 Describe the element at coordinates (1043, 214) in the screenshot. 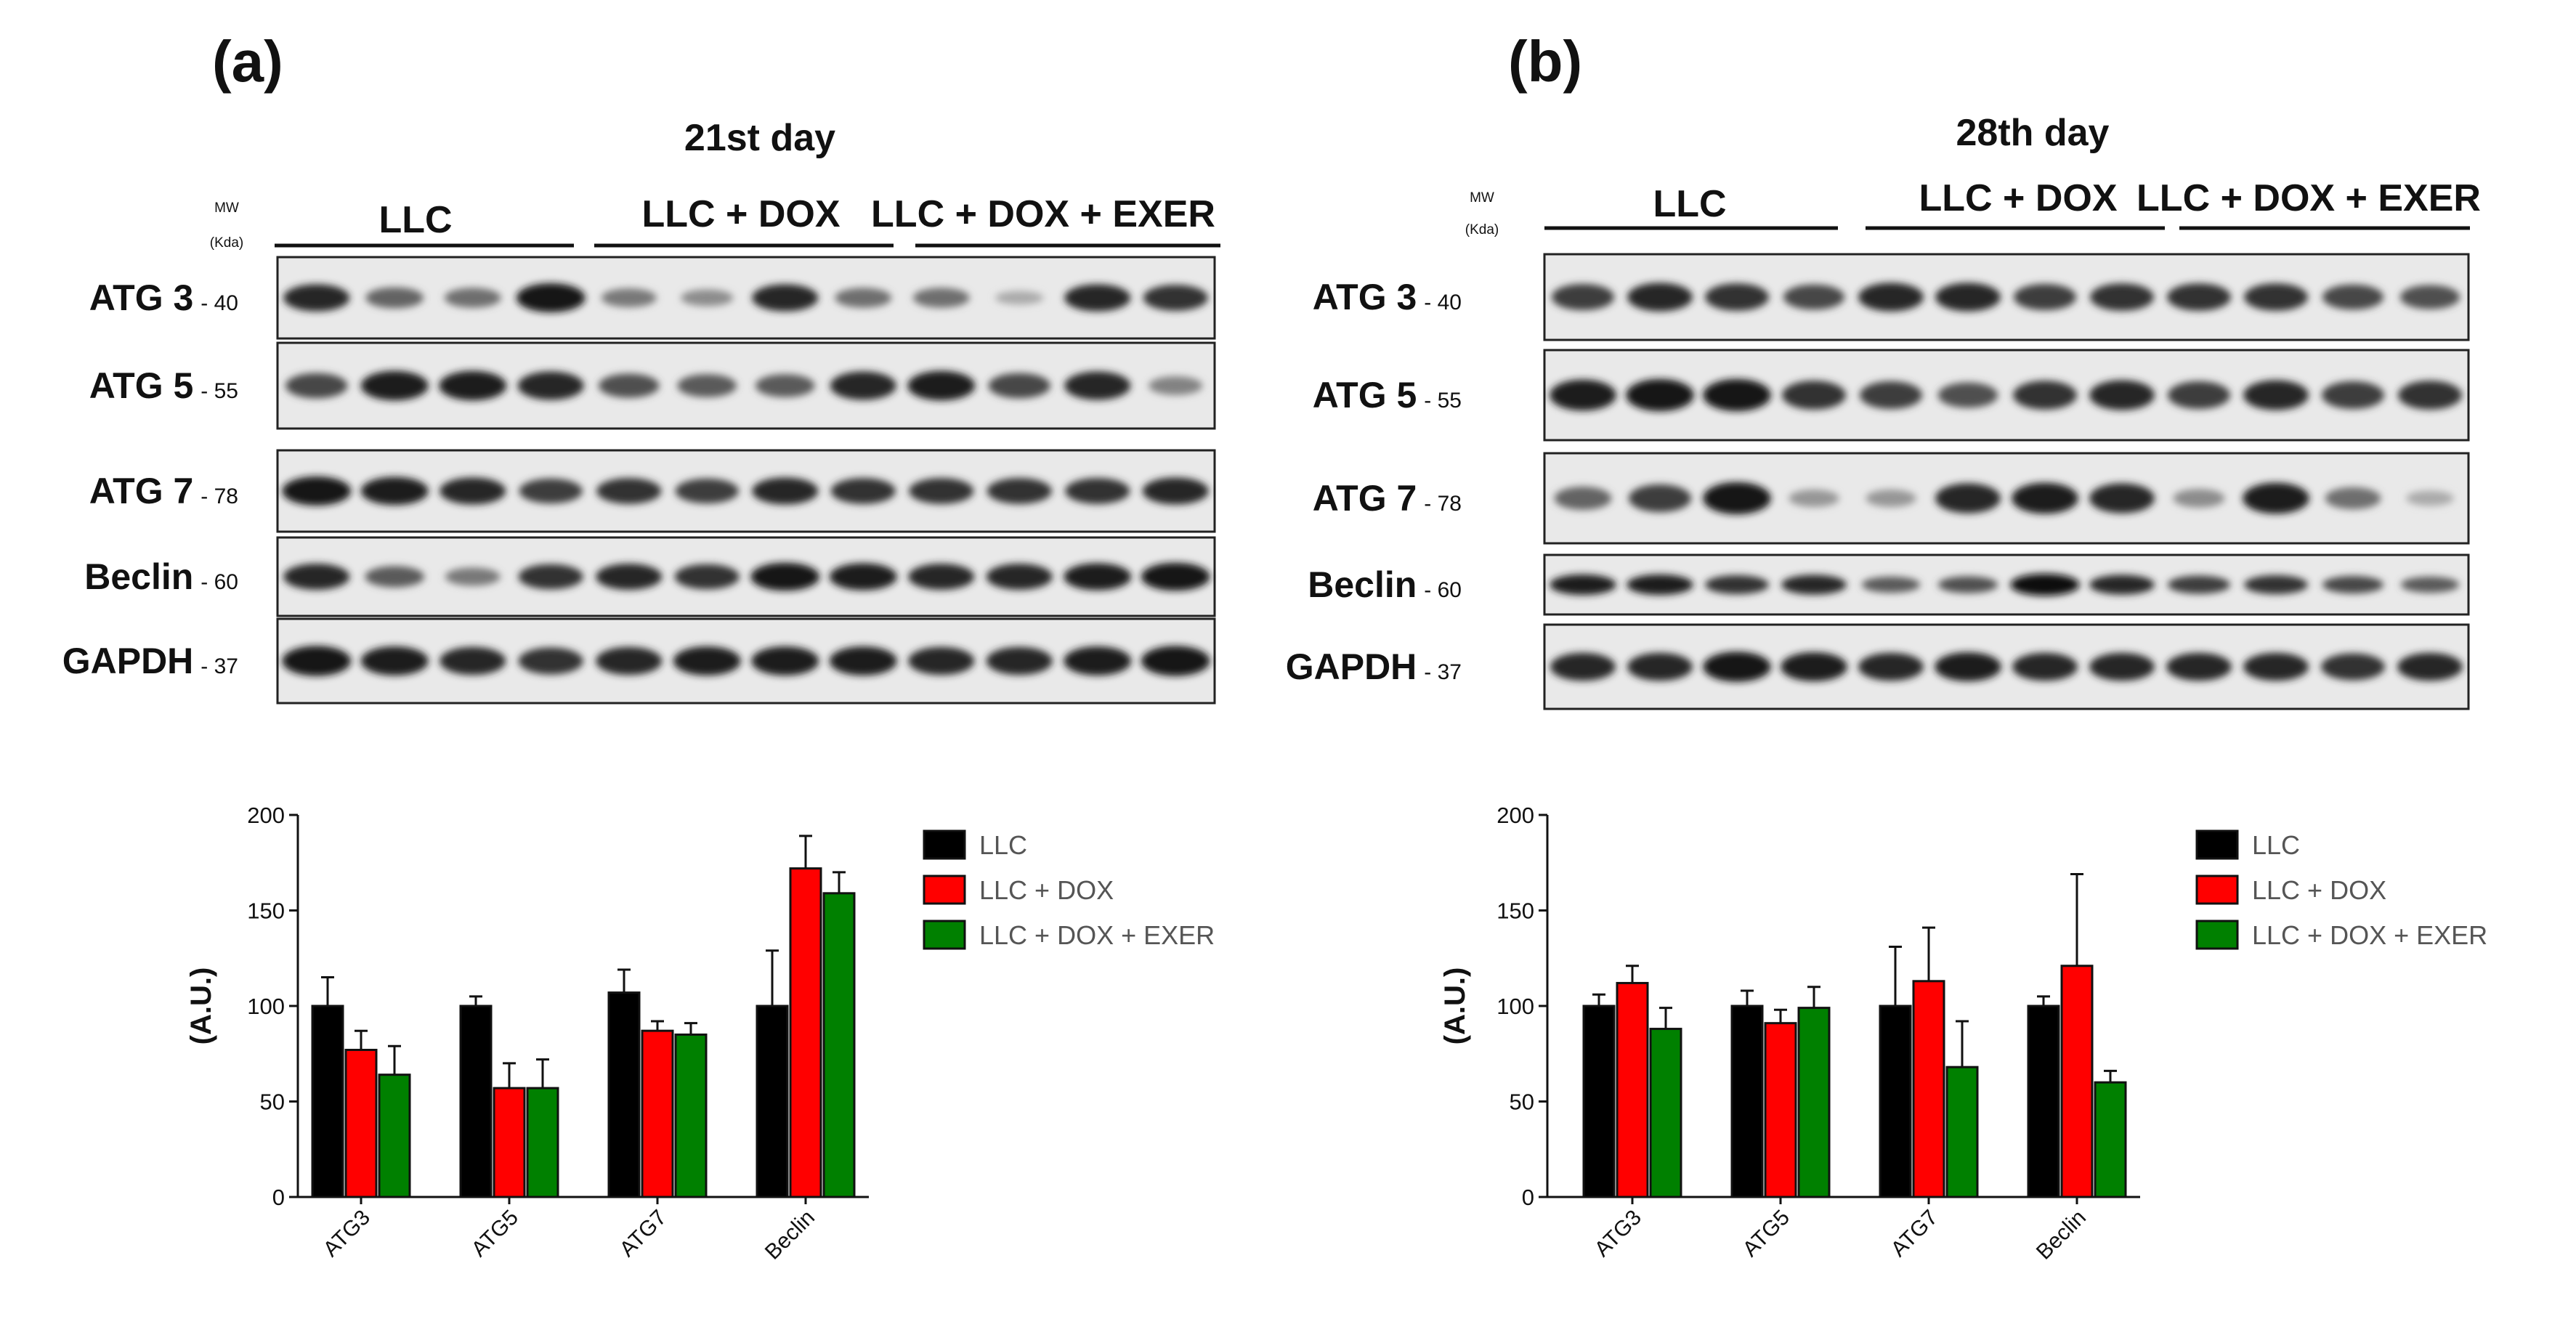

I see `group-label-llc-dox-exer: LLC + DOX + EXER` at that location.